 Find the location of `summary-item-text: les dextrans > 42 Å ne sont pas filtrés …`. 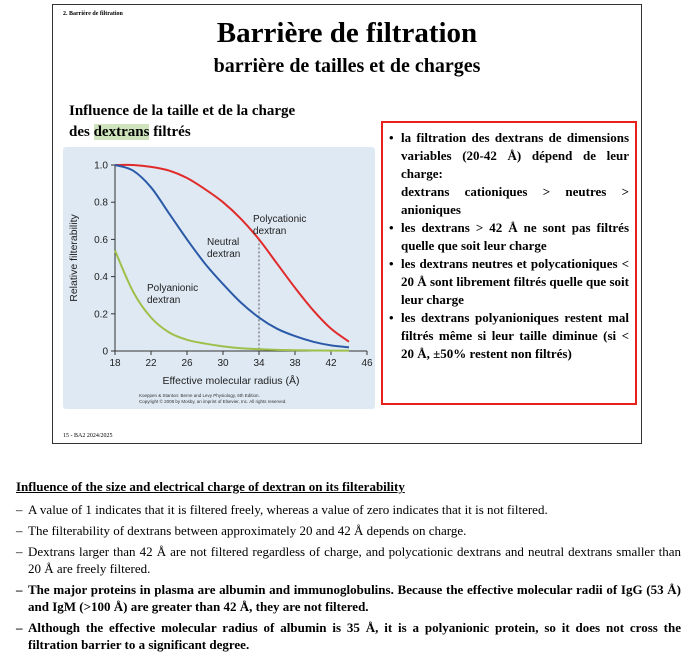

summary-item-text: les dextrans > 42 Å ne sont pas filtrés … is located at coordinates (515, 236).